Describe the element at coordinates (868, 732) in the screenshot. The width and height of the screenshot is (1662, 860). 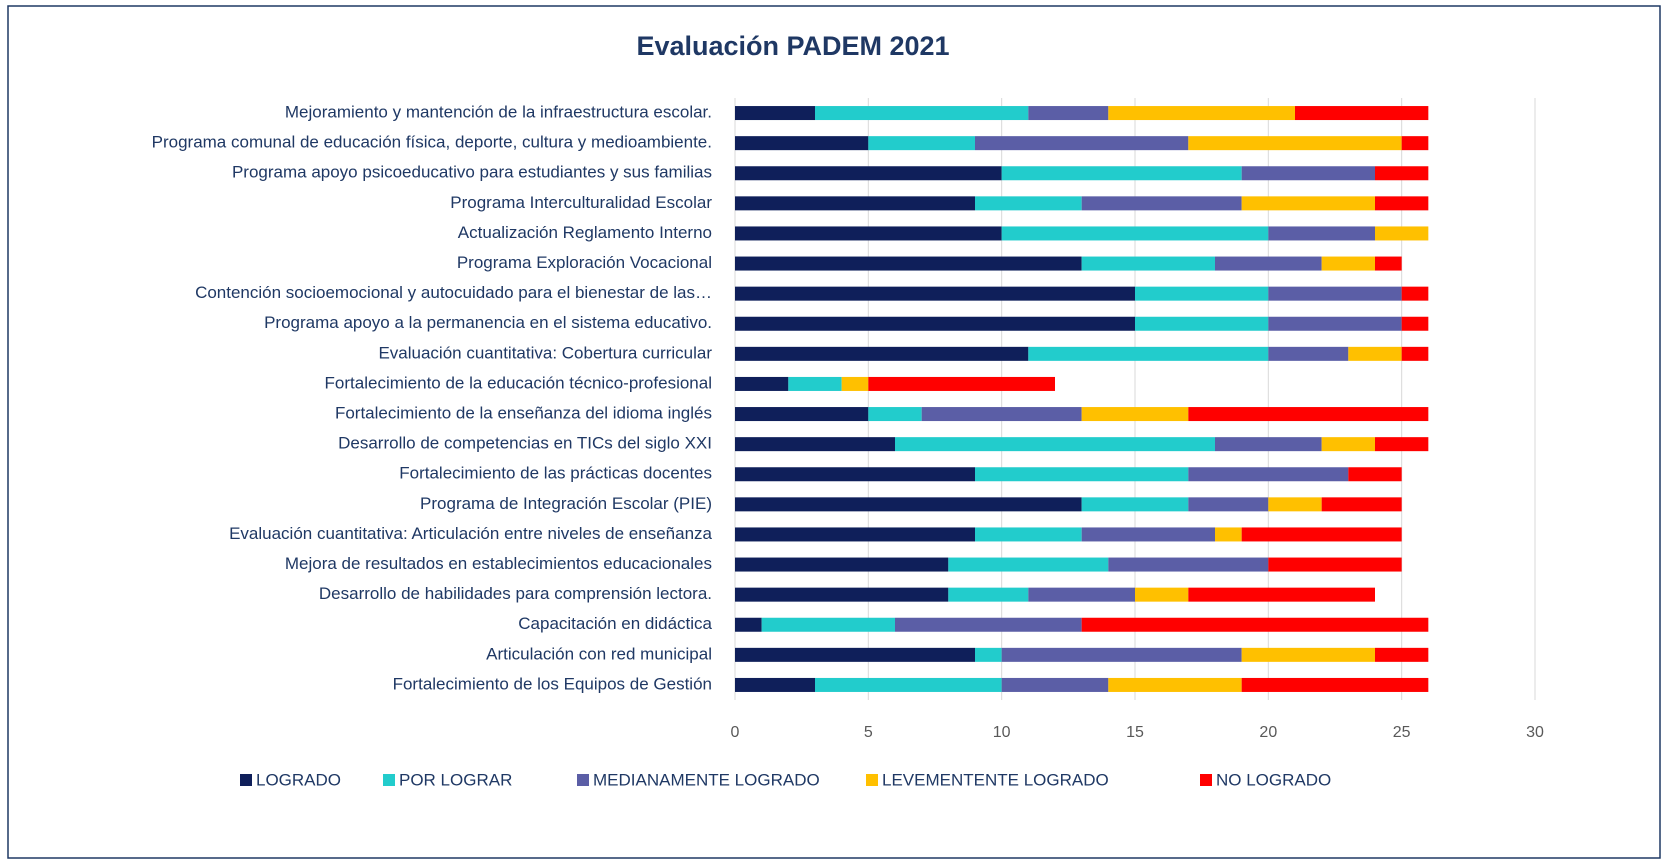
I see `x-tick-label: 5` at that location.